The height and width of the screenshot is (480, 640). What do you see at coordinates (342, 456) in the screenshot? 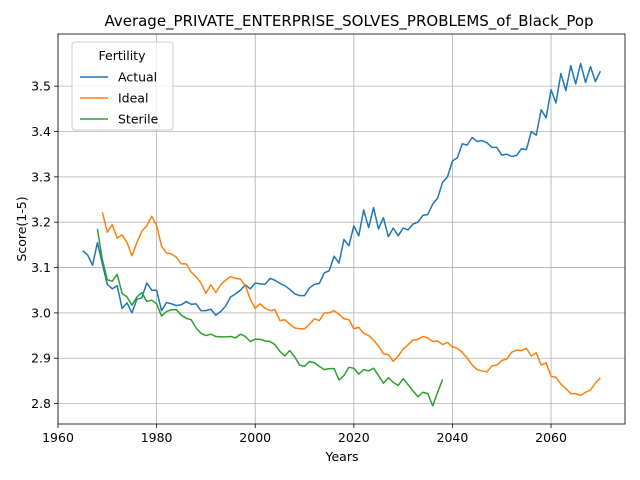
I see `x-axis-title: Years` at bounding box center [342, 456].